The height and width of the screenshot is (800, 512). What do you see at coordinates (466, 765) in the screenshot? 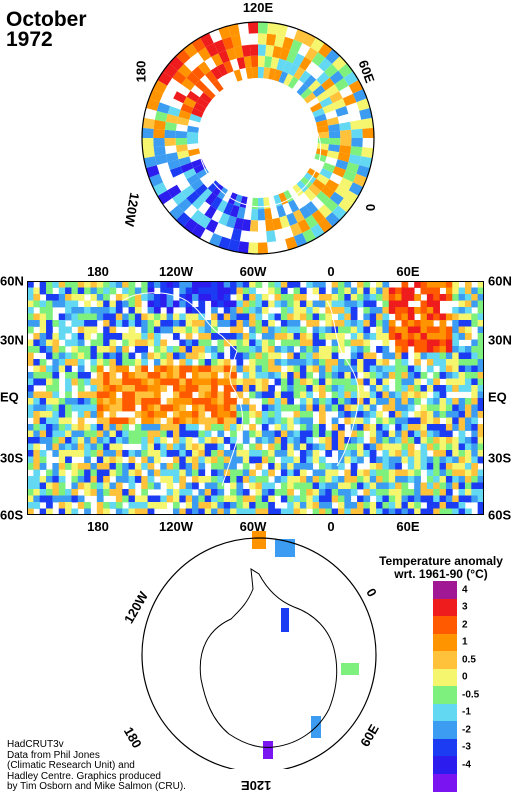
I see `legend-label: -4` at bounding box center [466, 765].